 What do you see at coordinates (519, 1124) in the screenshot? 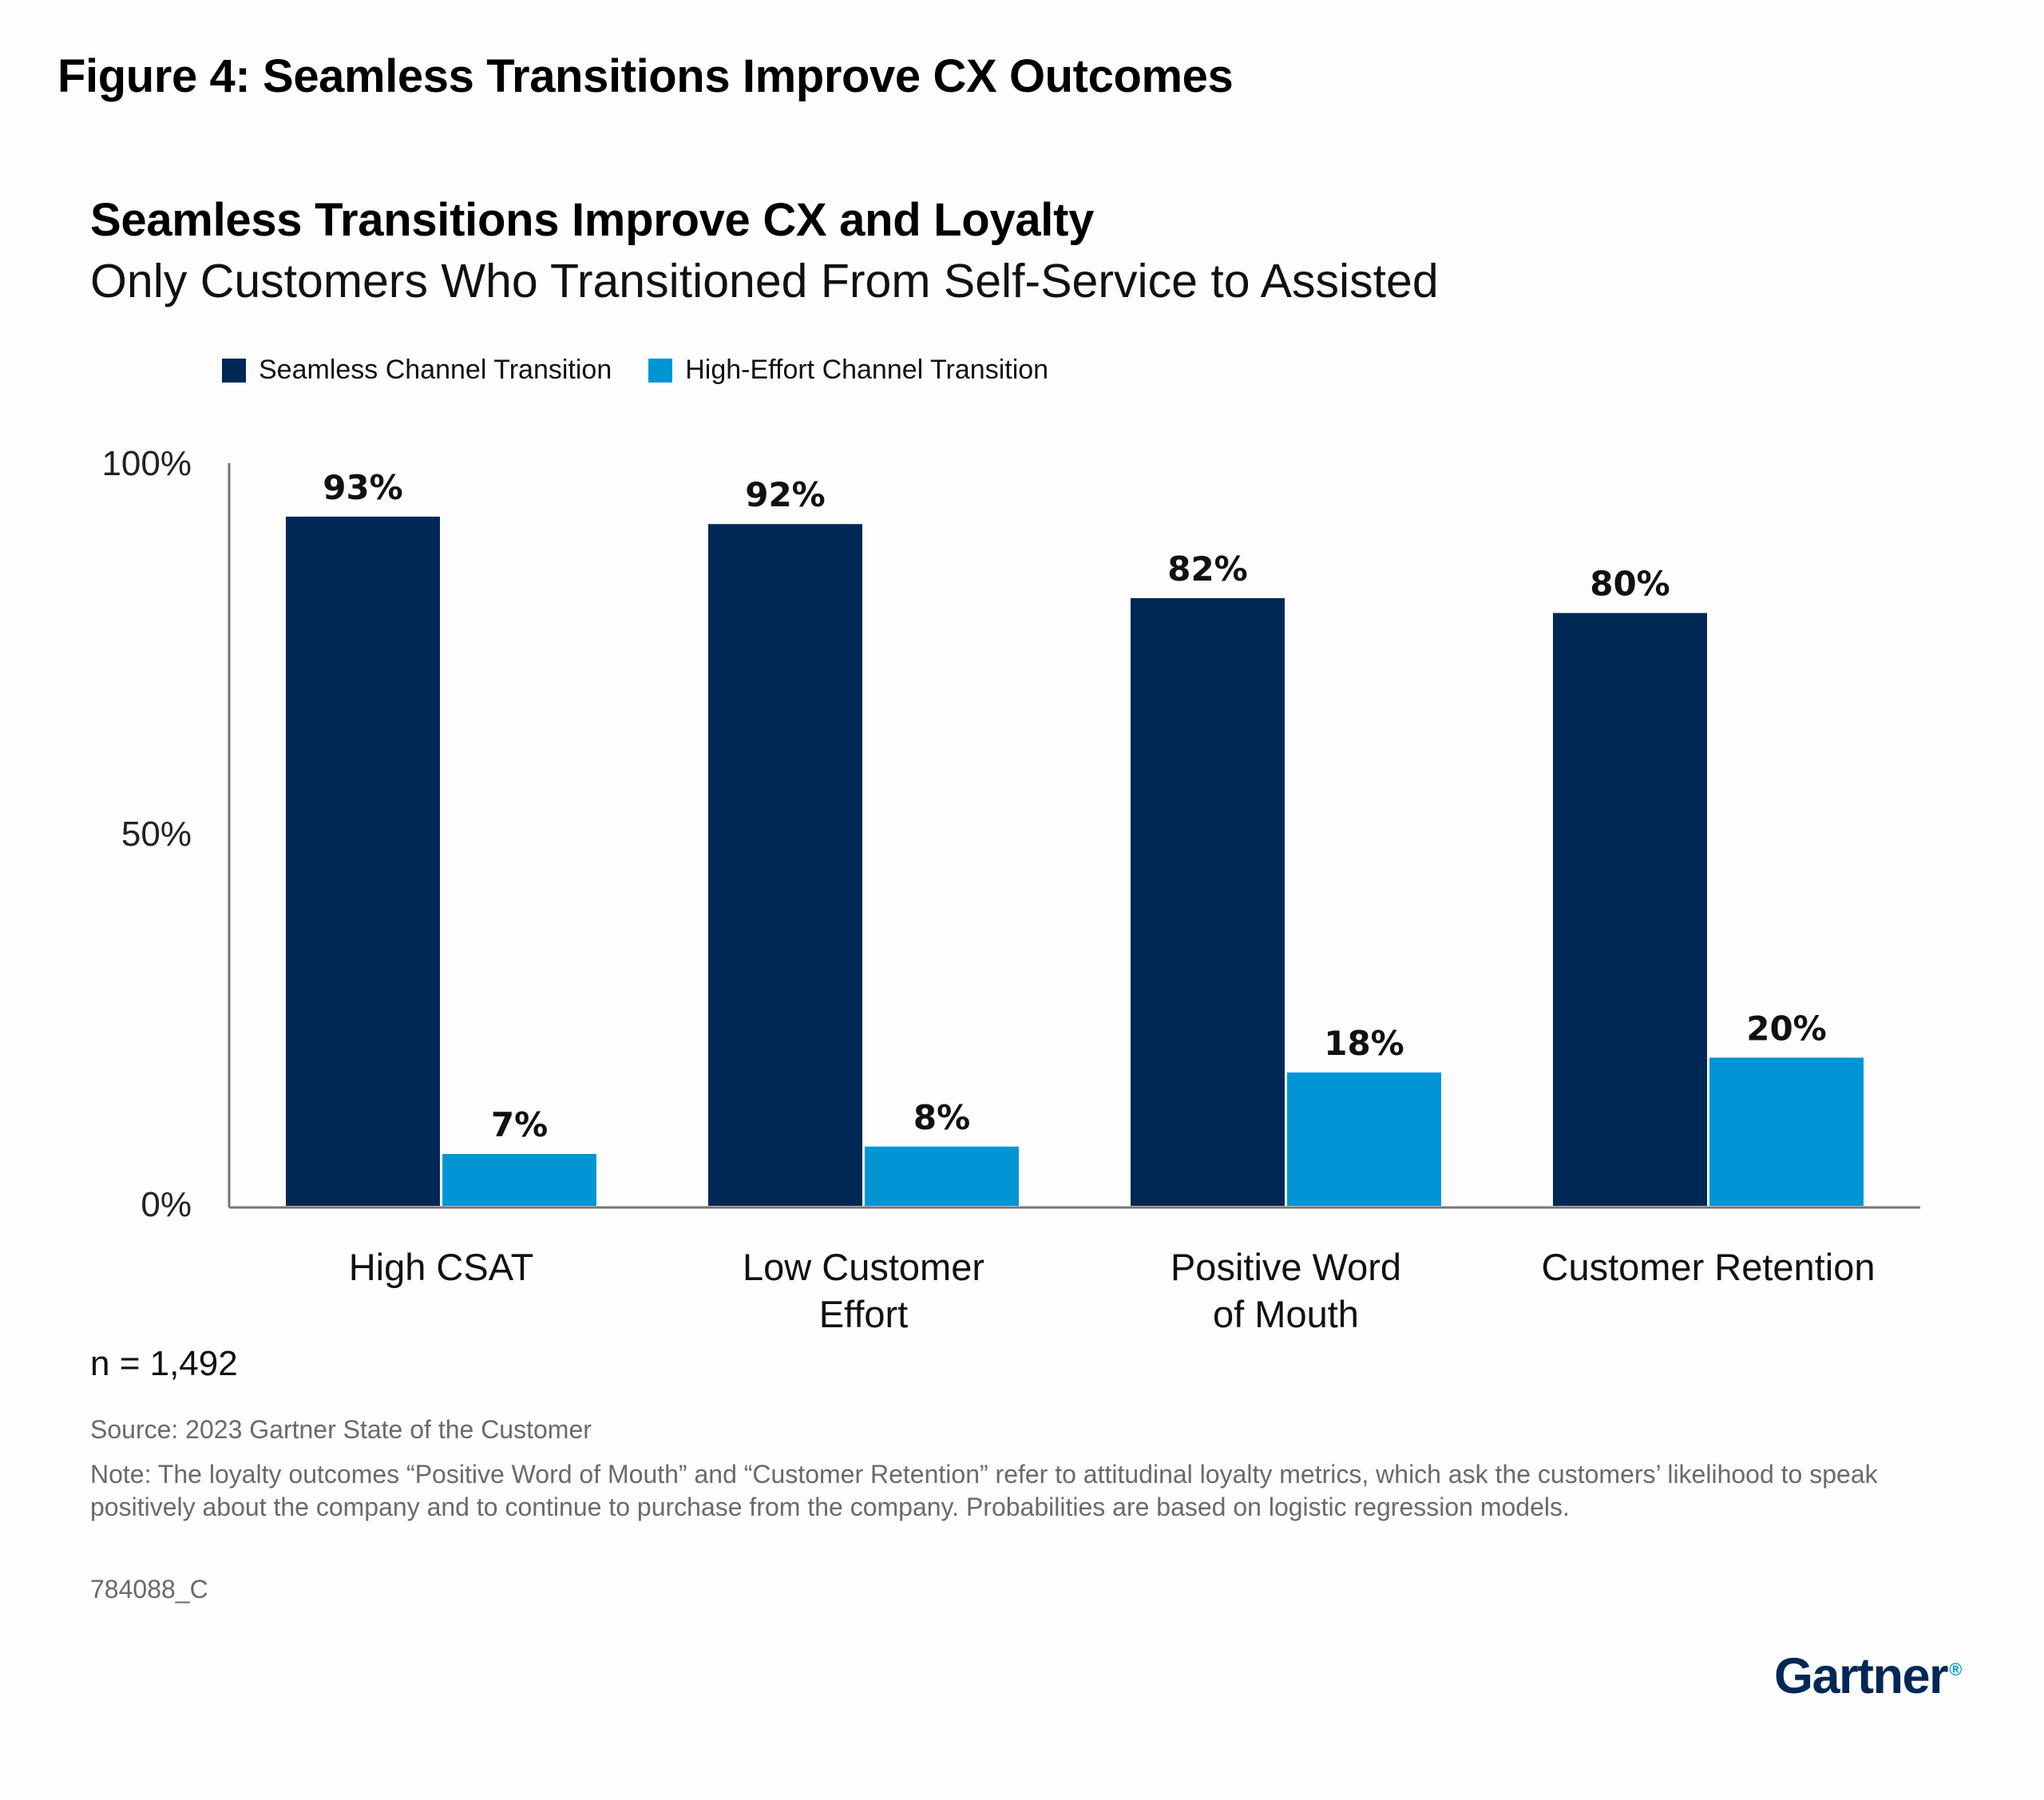
I see `bar-value-label: 7%` at bounding box center [519, 1124].